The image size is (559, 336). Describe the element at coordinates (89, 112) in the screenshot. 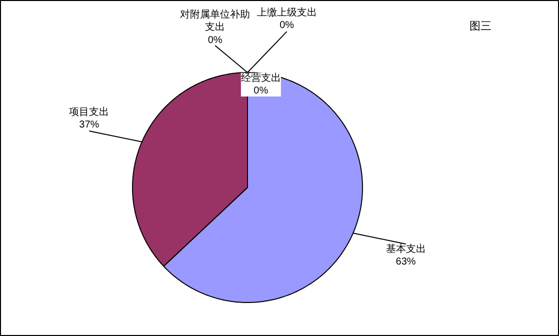

I see `slice-label: 项目支出` at that location.